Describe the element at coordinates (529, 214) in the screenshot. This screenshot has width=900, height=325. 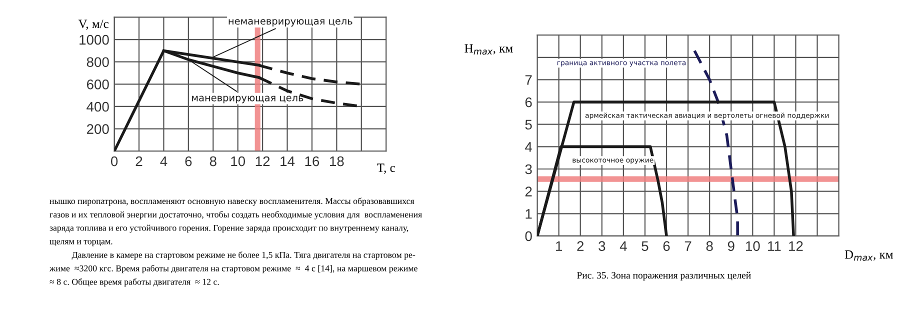
I see `y-tick-label: 1` at that location.